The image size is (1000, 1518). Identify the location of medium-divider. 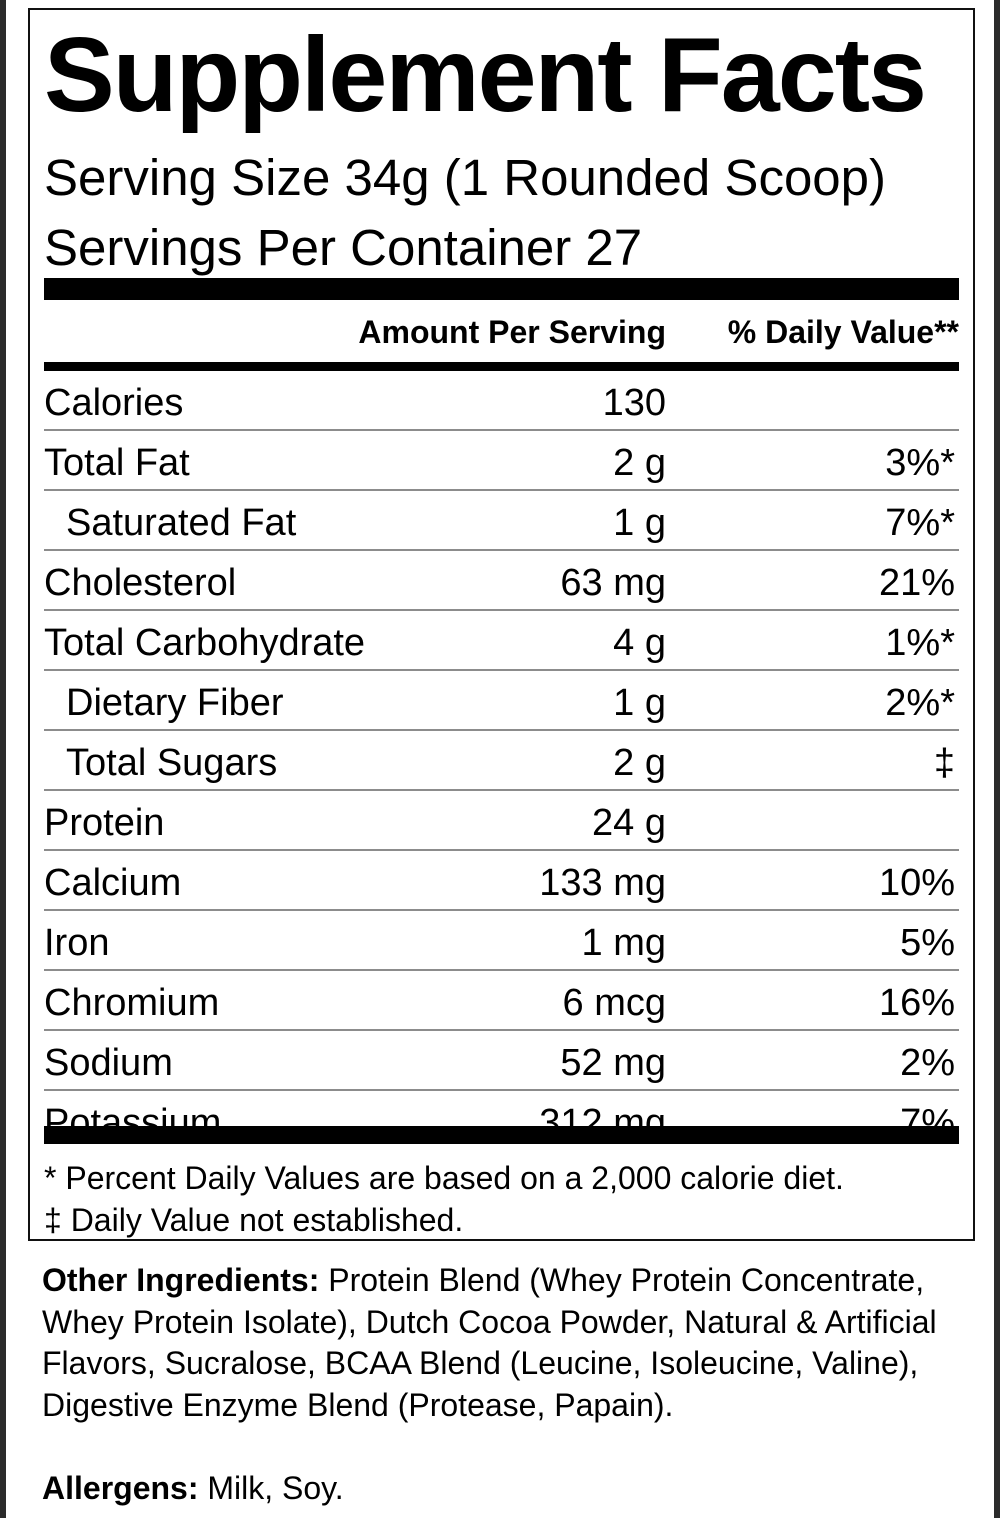
(501, 366).